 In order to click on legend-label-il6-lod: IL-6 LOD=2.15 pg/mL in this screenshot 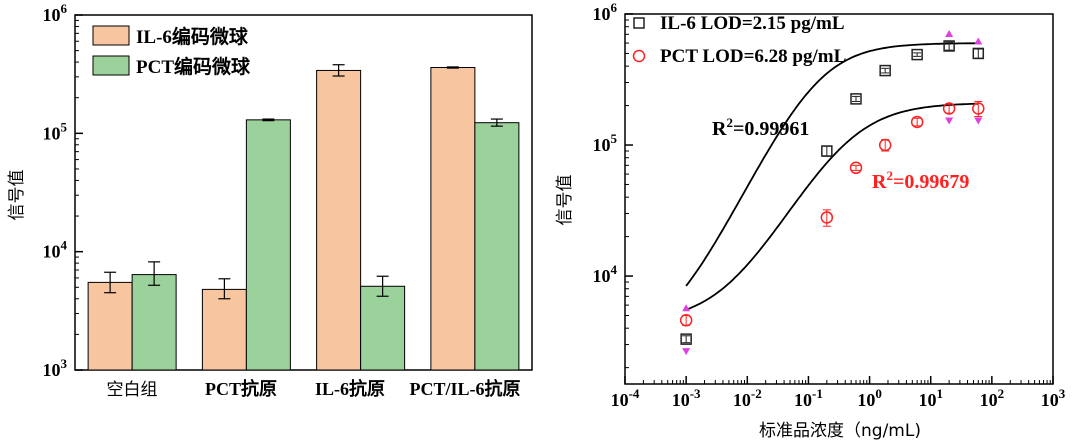, I will do `click(752, 23)`.